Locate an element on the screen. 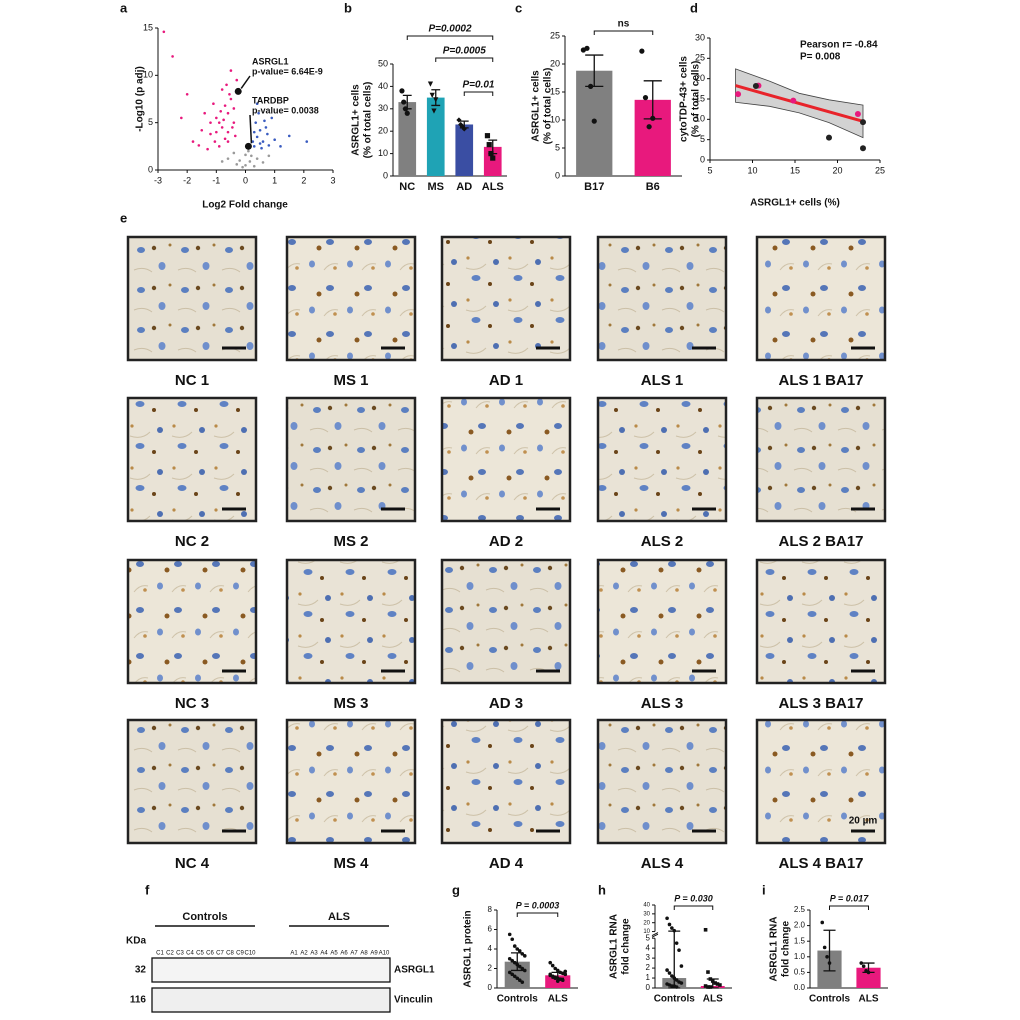 The height and width of the screenshot is (1020, 1020). y-axis-label: ASRGL1+ cells is located at coordinates (536, 106).